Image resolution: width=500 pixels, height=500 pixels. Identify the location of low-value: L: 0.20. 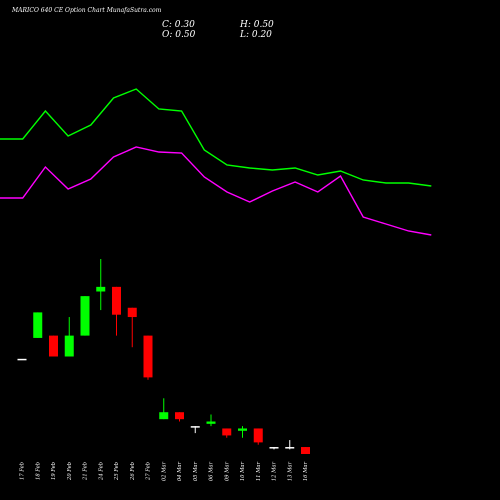
(256, 35).